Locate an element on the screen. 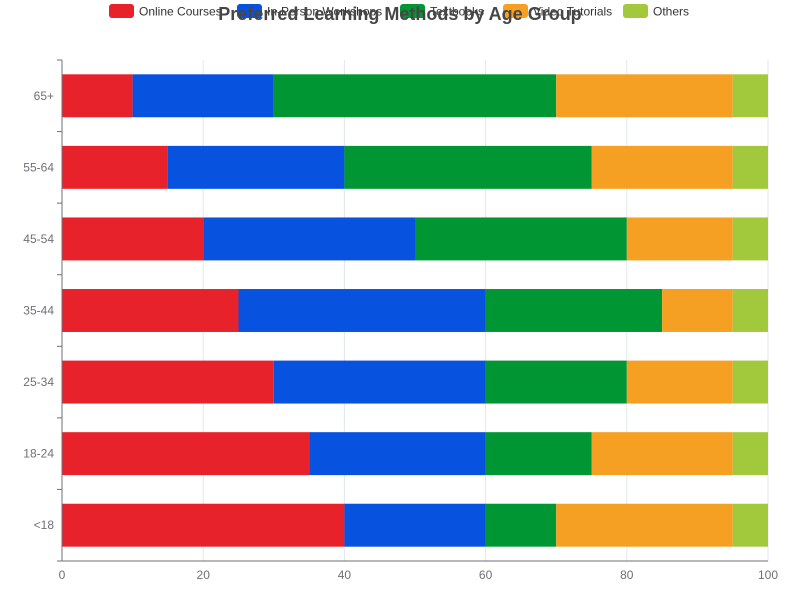 The height and width of the screenshot is (600, 800). y-tick-label: 25-34 is located at coordinates (38, 382).